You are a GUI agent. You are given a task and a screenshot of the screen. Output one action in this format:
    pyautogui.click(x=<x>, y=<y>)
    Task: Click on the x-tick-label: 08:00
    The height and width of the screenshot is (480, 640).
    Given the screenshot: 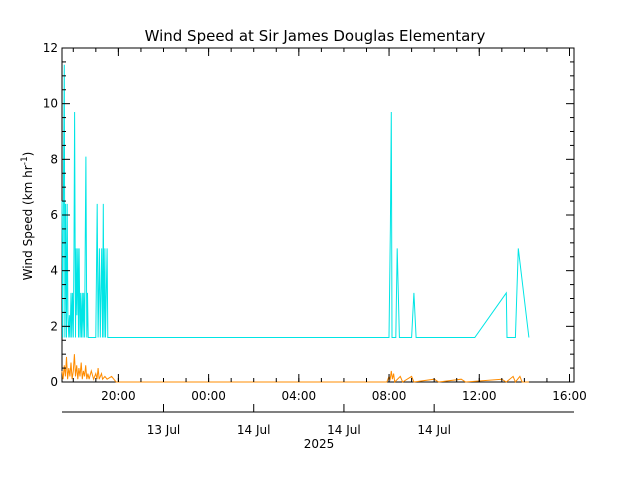 What is the action you would take?
    pyautogui.click(x=389, y=396)
    